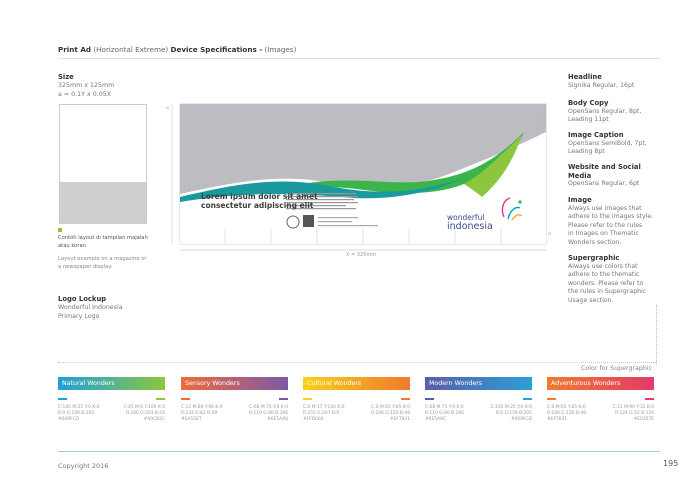 Image resolution: width=690 pixels, height=487 pixels. I want to click on logo-lockup-line-1: Wonderful Indonesia, so click(90, 307).